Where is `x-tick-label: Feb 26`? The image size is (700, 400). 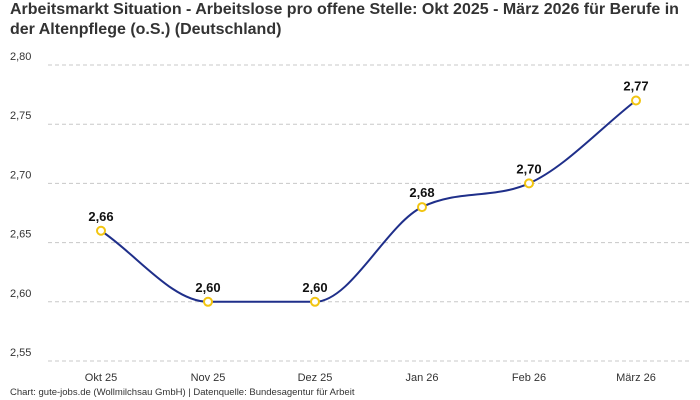 x-tick-label: Feb 26 is located at coordinates (529, 378).